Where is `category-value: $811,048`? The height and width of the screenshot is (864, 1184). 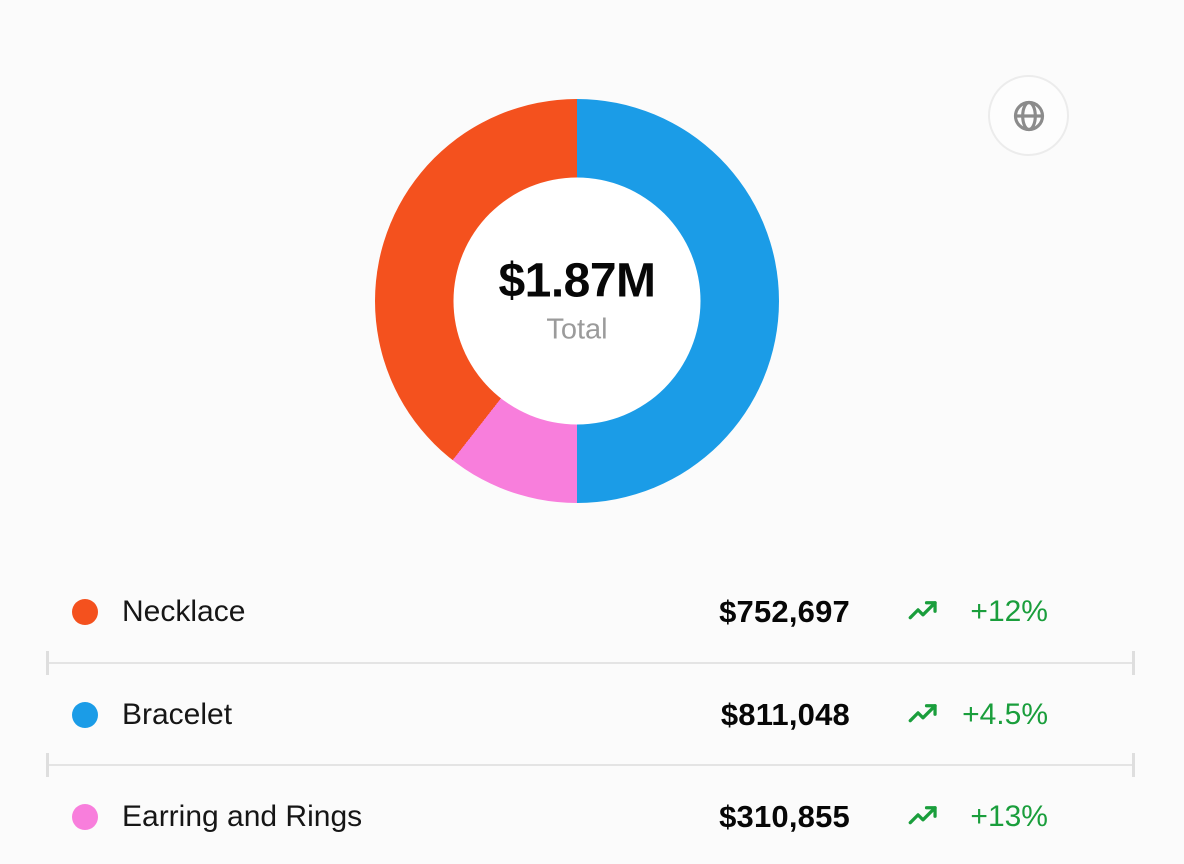
category-value: $811,048 is located at coordinates (785, 714).